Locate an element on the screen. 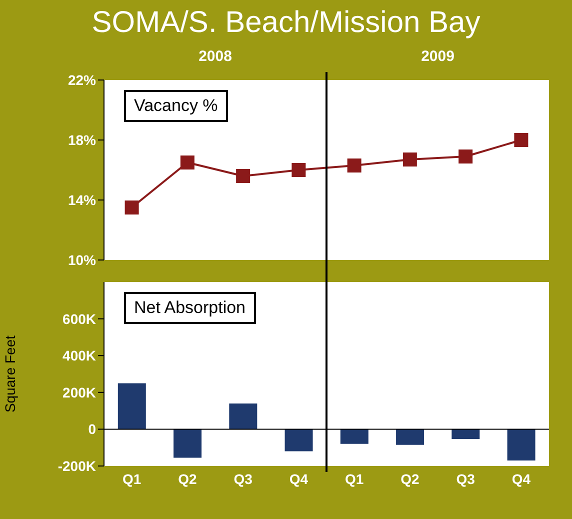 The height and width of the screenshot is (519, 572). y-tick-label: 0 is located at coordinates (92, 429).